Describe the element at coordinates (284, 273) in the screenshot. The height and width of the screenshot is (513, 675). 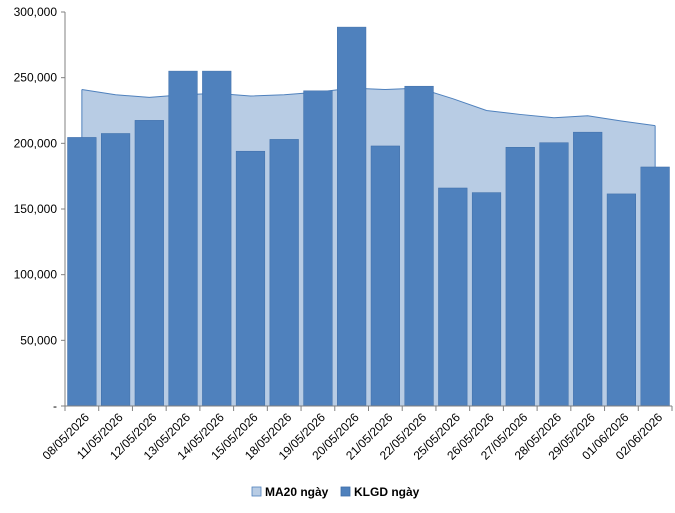
I see `bar-18/05/2026` at that location.